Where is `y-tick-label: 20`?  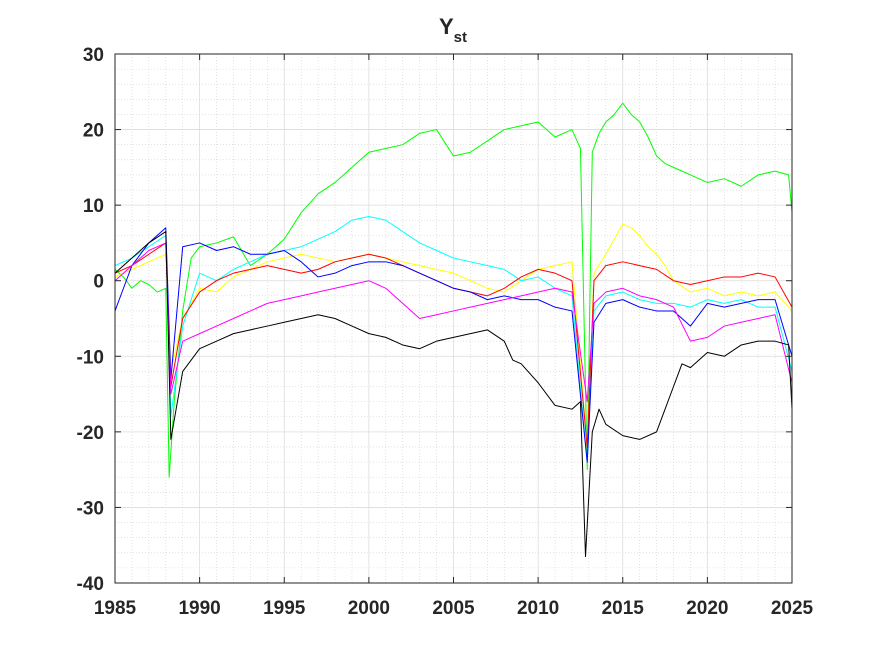
y-tick-label: 20 is located at coordinates (93, 131).